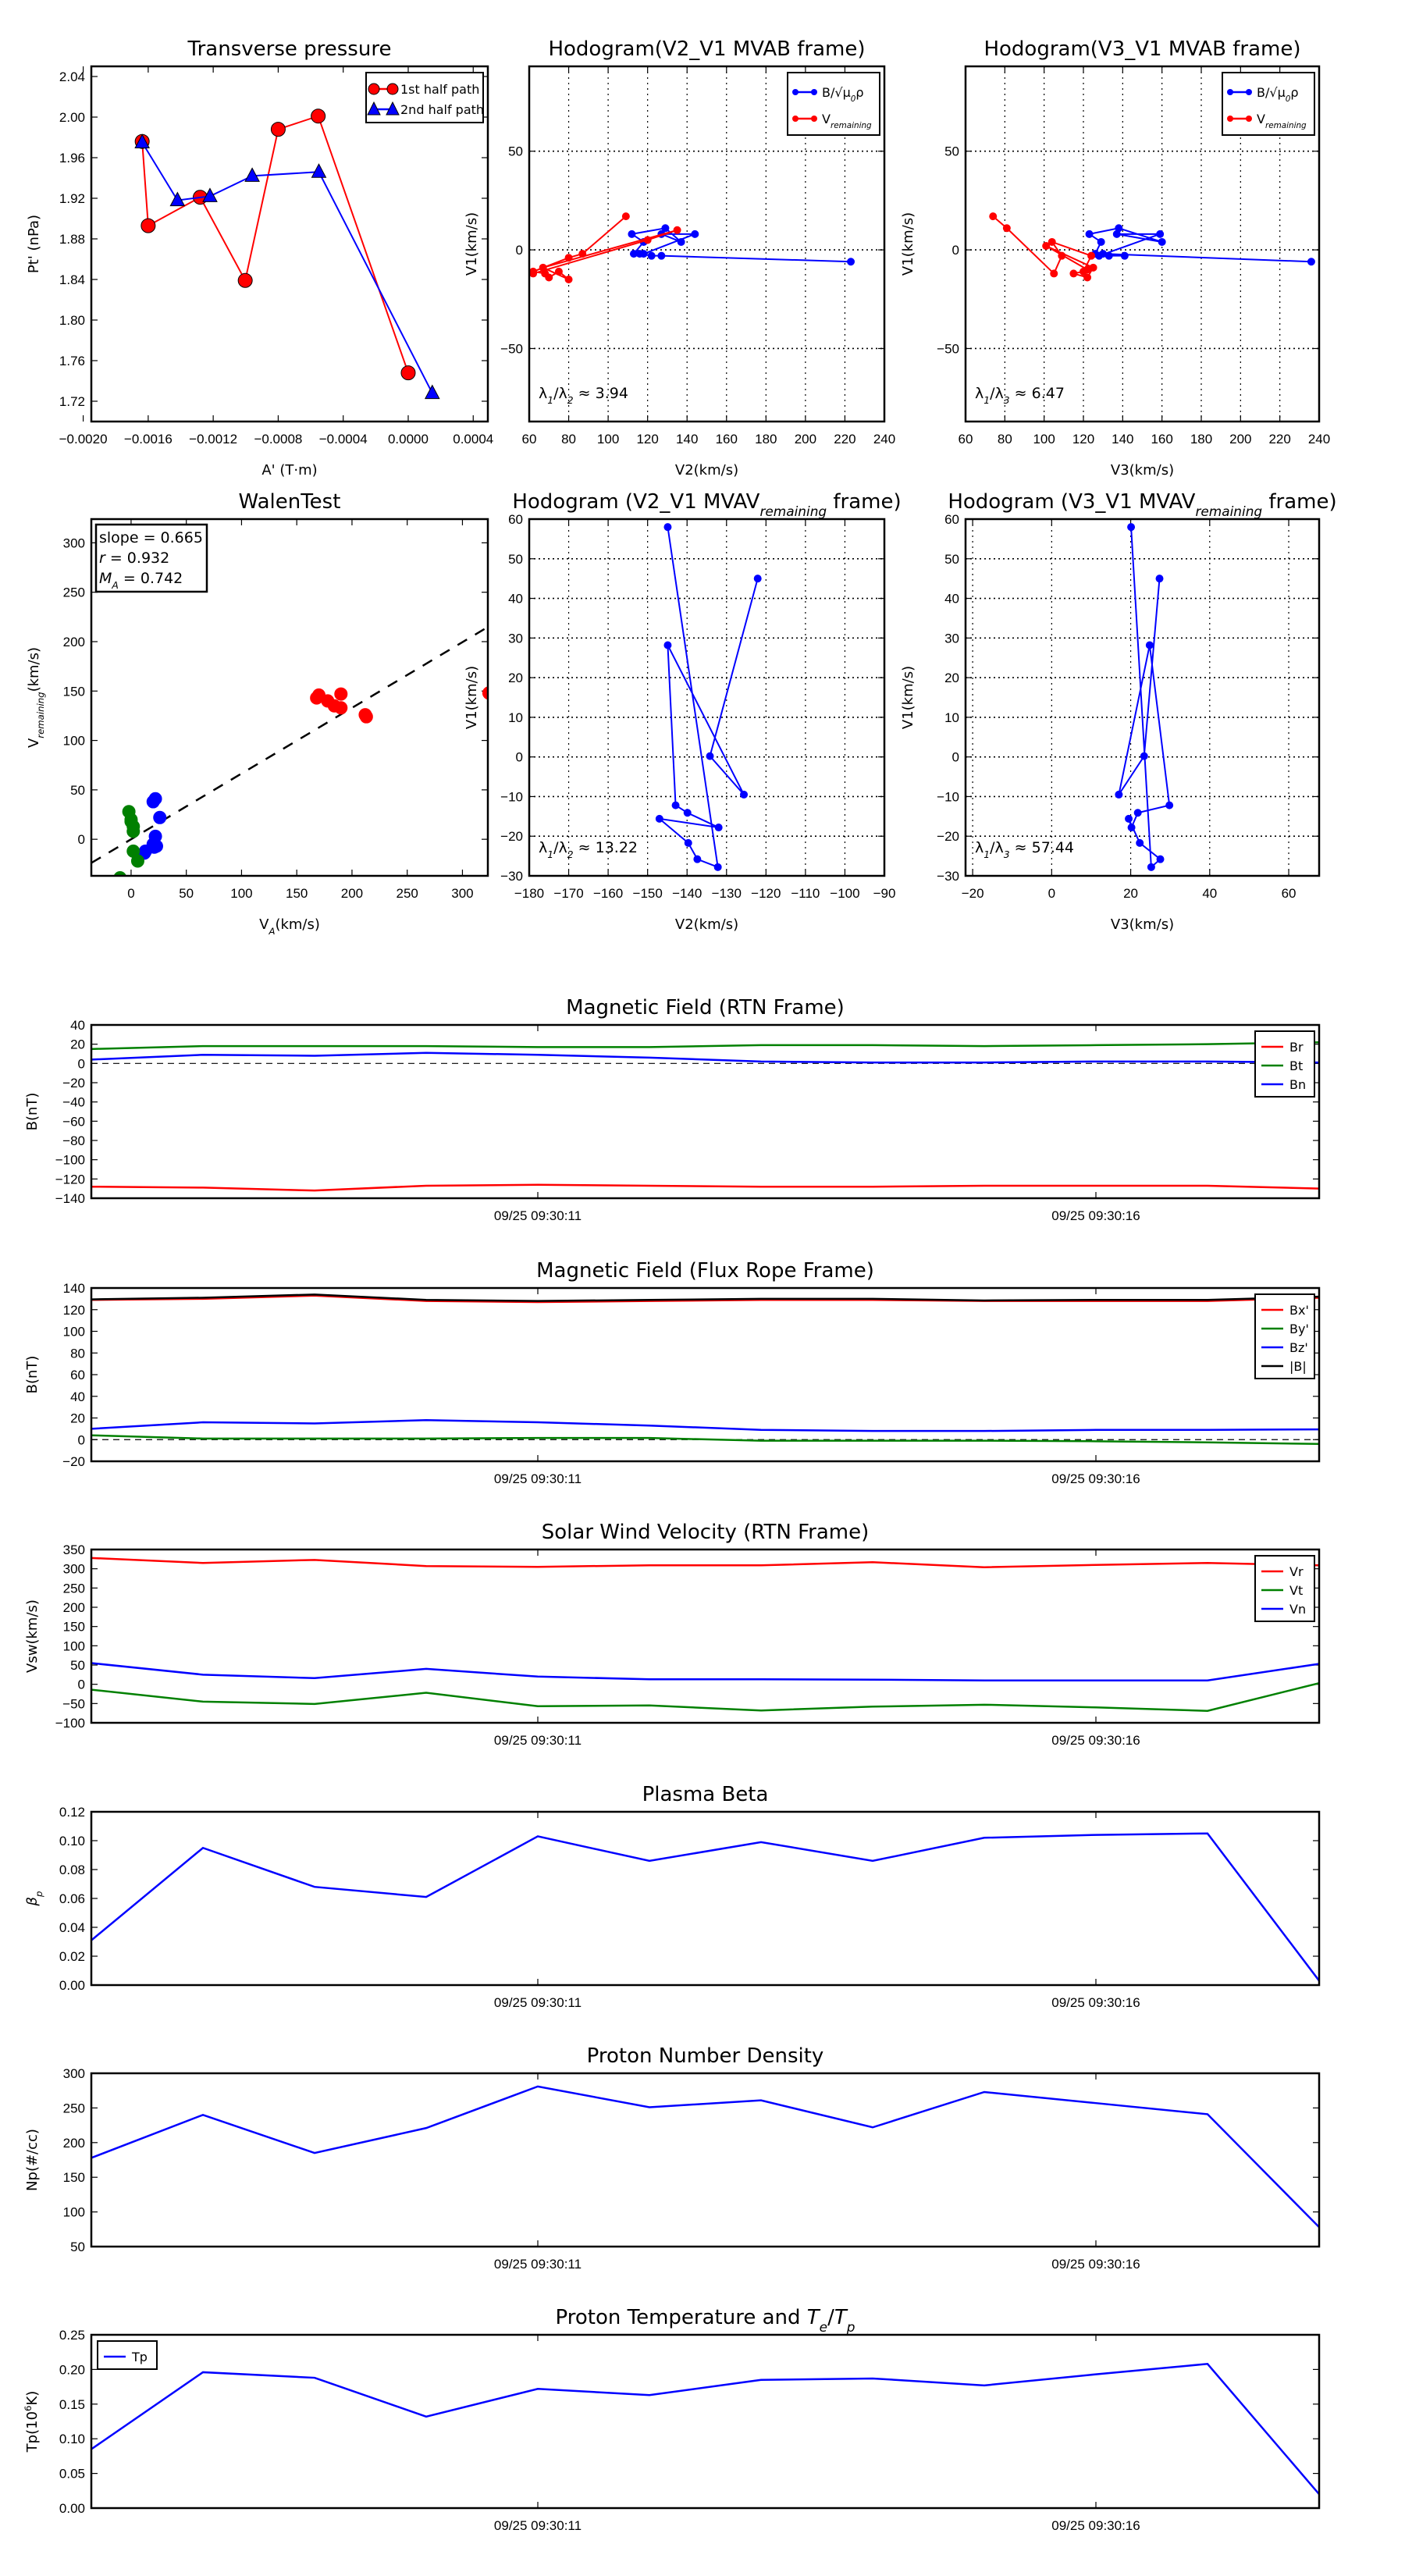 This screenshot has width=1405, height=2576. What do you see at coordinates (1074, 273) in the screenshot?
I see `hodogram-v3-v1-mvab-series-1-point` at bounding box center [1074, 273].